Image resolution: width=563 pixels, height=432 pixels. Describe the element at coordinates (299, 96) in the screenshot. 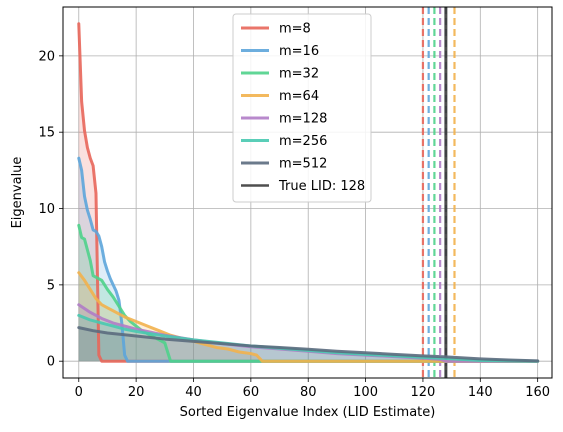

I see `legend-label: m=64` at that location.